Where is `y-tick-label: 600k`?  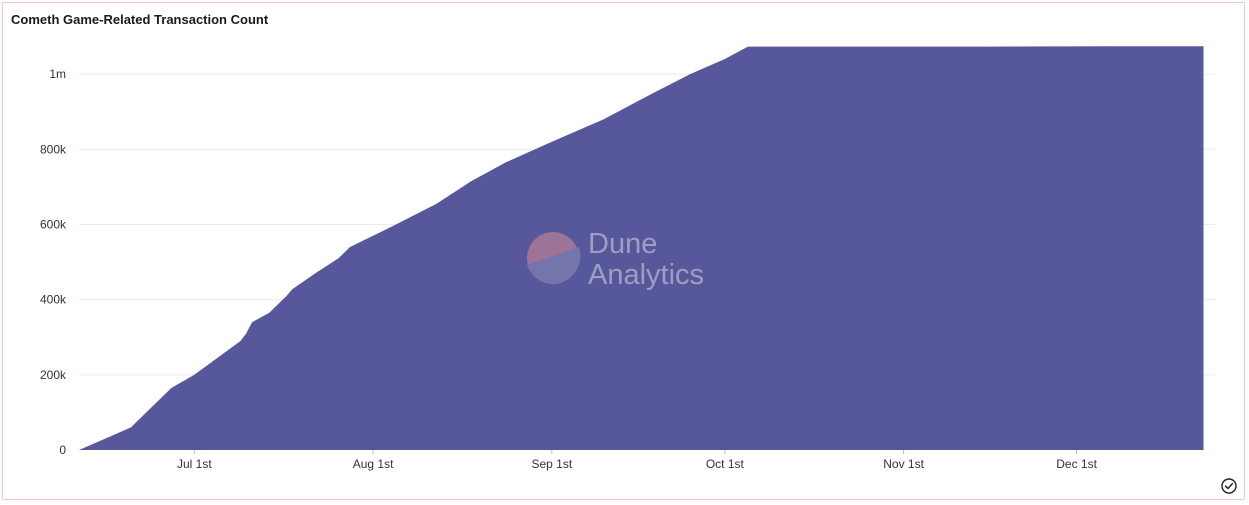 y-tick-label: 600k is located at coordinates (53, 224).